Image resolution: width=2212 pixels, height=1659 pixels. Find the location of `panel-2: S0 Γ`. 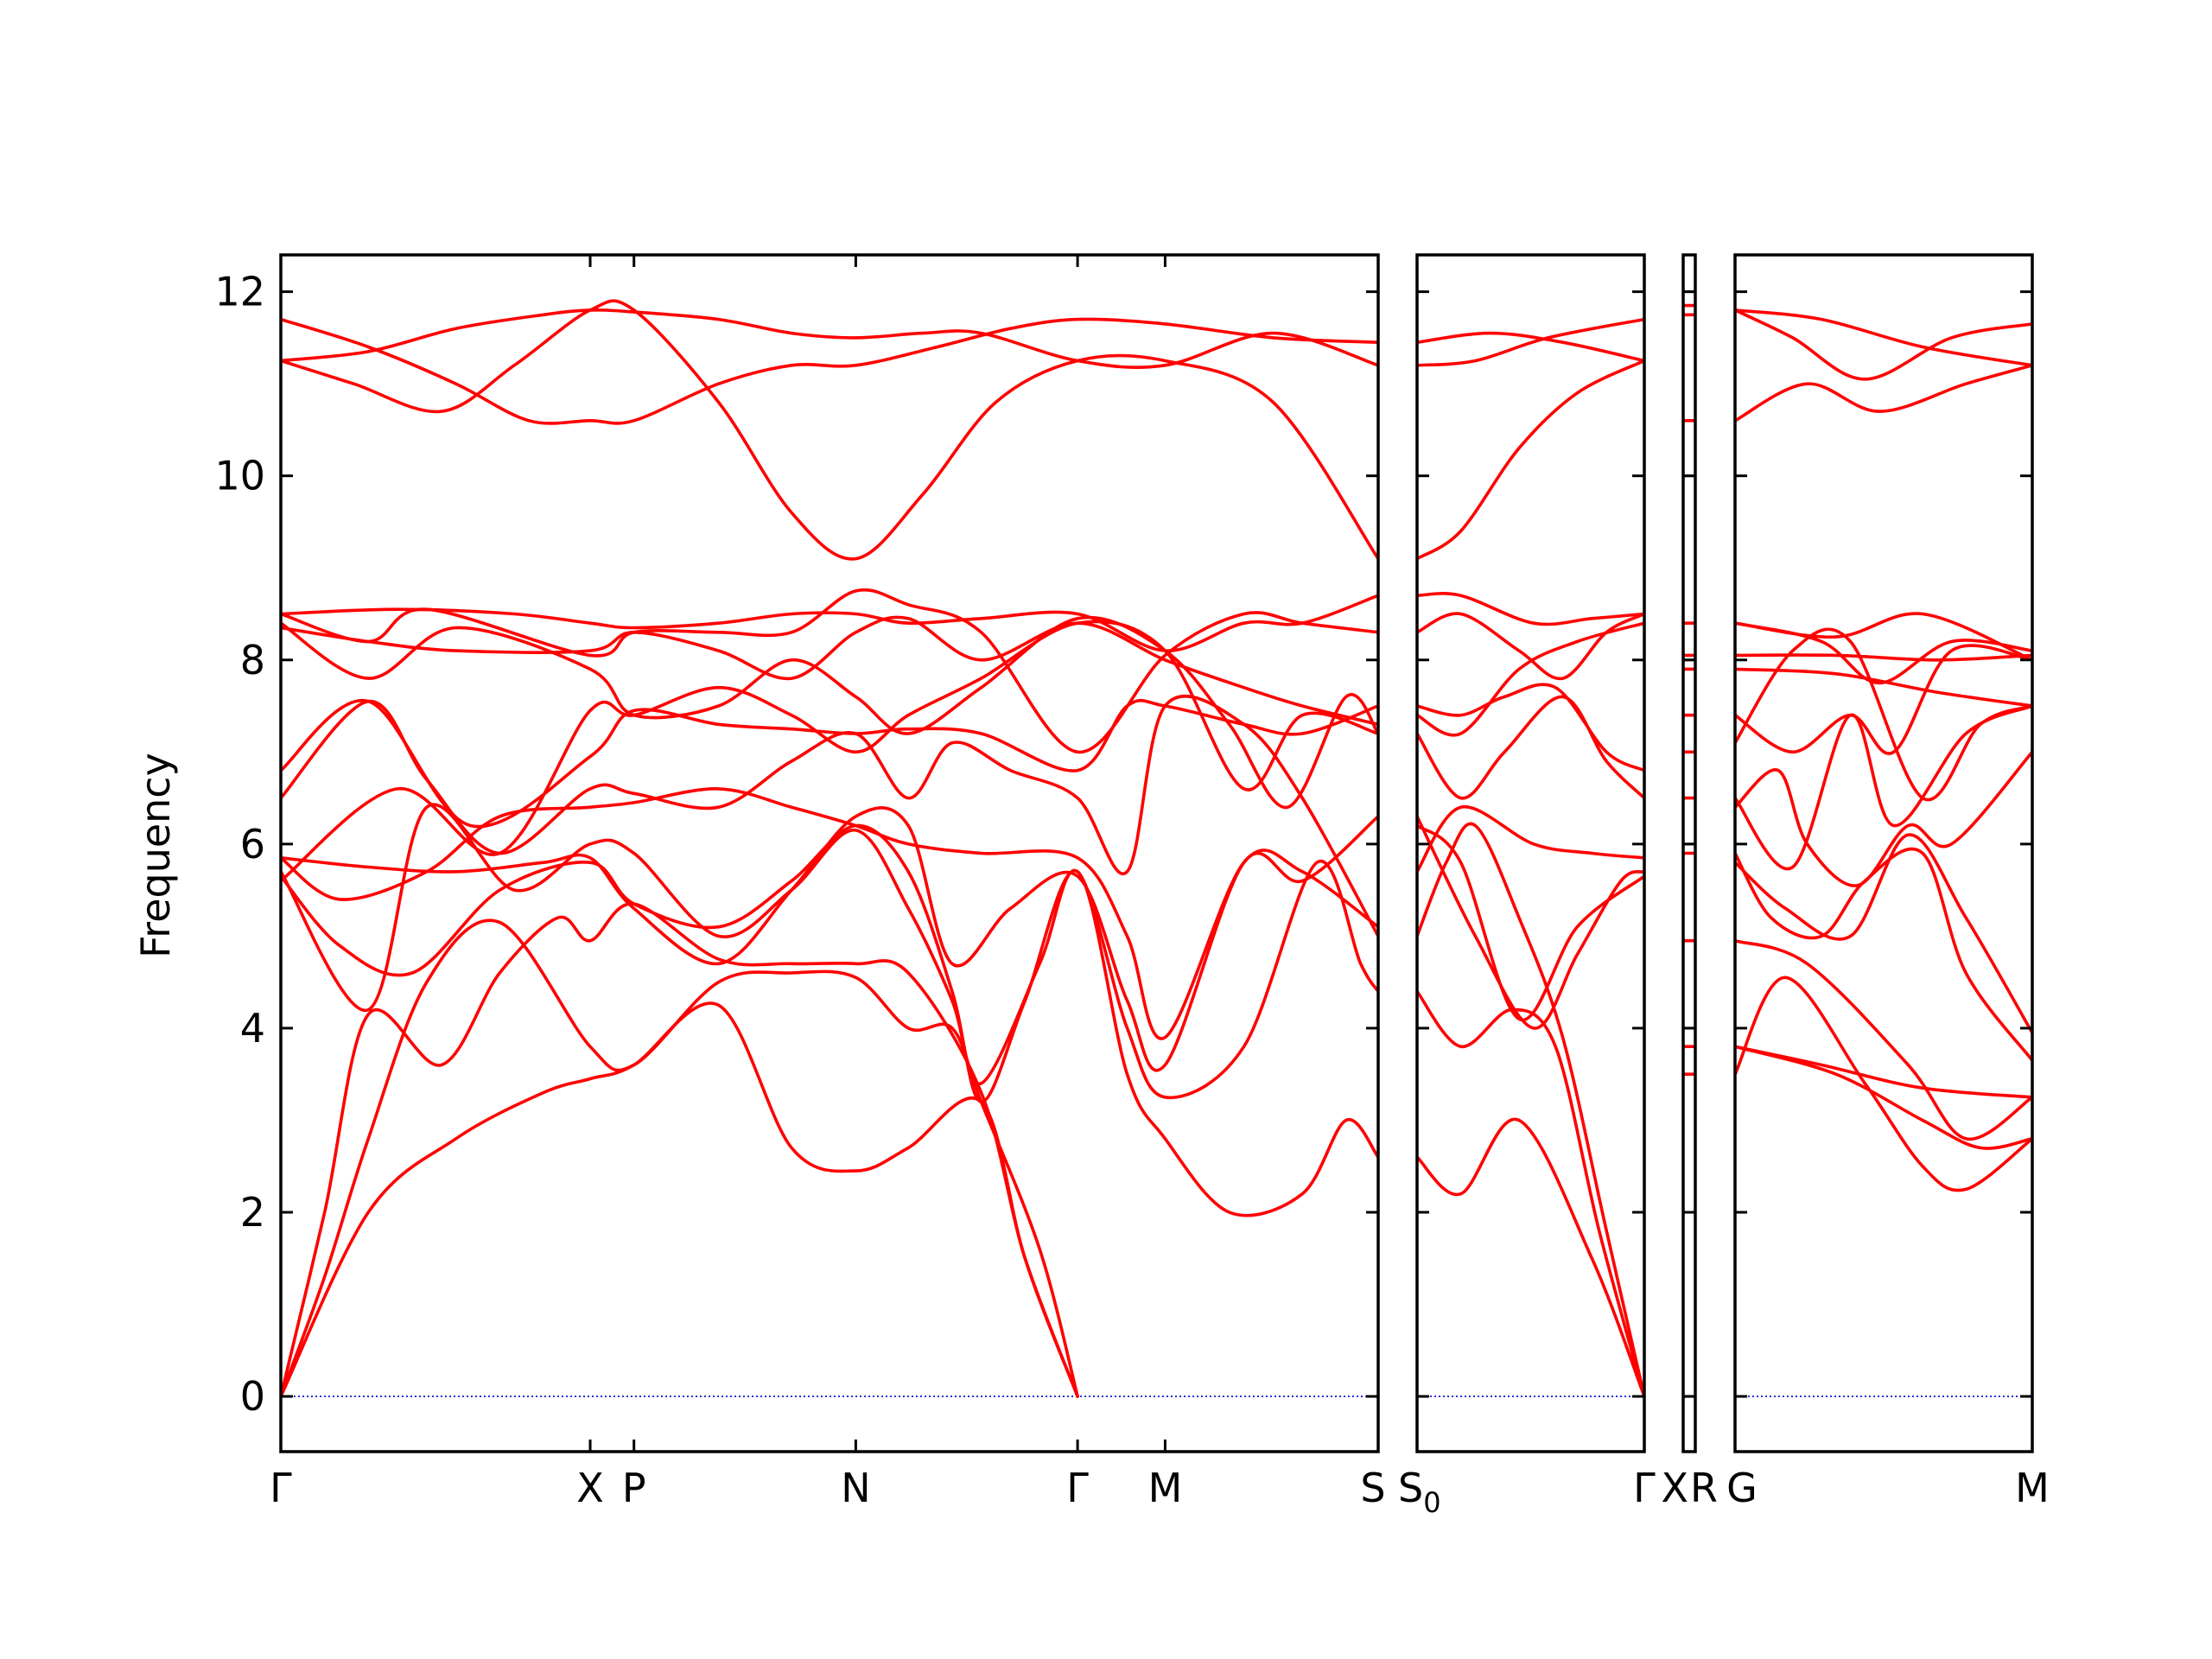

panel-2: S0 Γ is located at coordinates (1527, 886).